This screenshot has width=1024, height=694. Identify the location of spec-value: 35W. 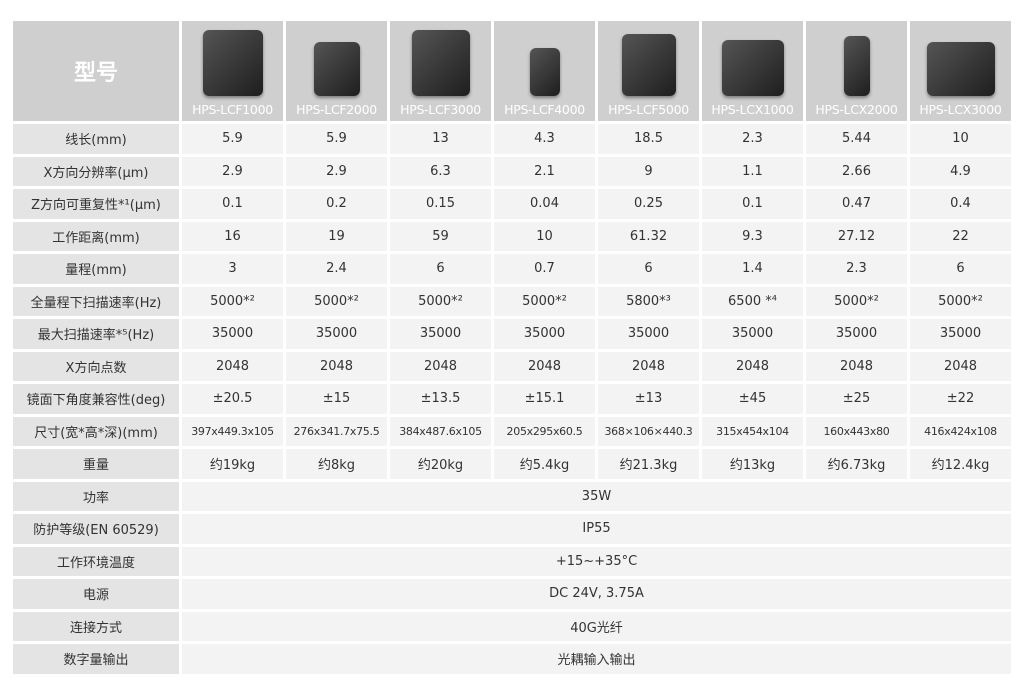
(596, 496).